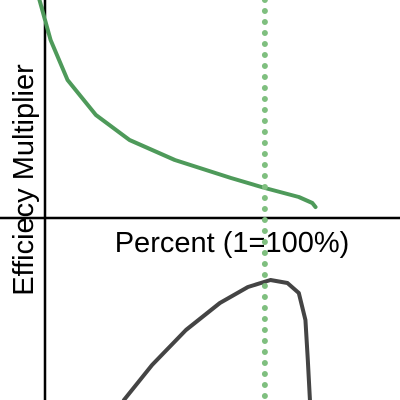  Describe the element at coordinates (216, 339) in the screenshot. I see `line` at that location.